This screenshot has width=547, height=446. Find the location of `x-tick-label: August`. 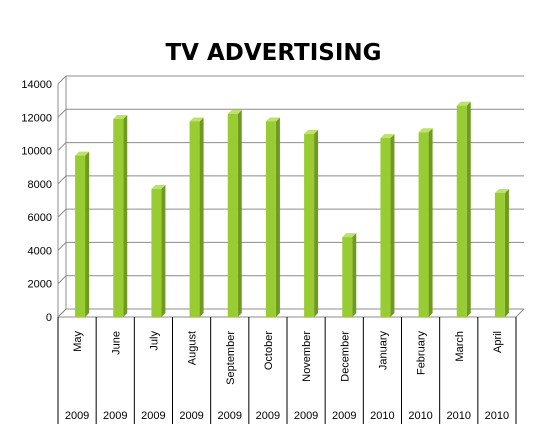

x-tick-label: August is located at coordinates (193, 348).